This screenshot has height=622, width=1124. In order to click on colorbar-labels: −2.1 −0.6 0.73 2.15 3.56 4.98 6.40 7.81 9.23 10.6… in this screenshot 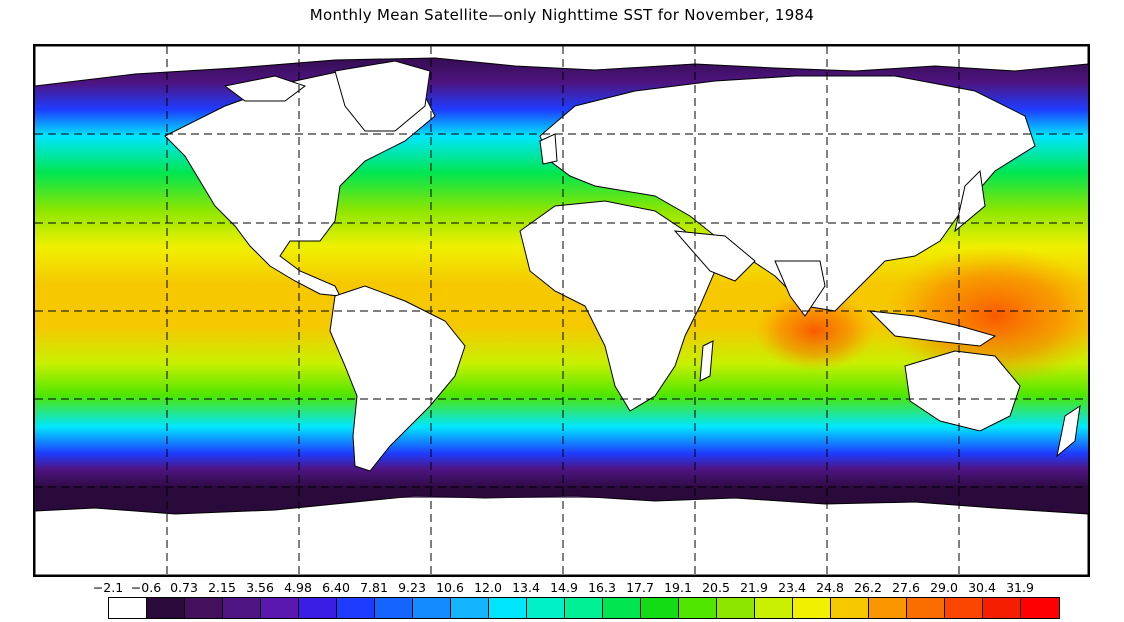, I will do `click(562, 588)`.